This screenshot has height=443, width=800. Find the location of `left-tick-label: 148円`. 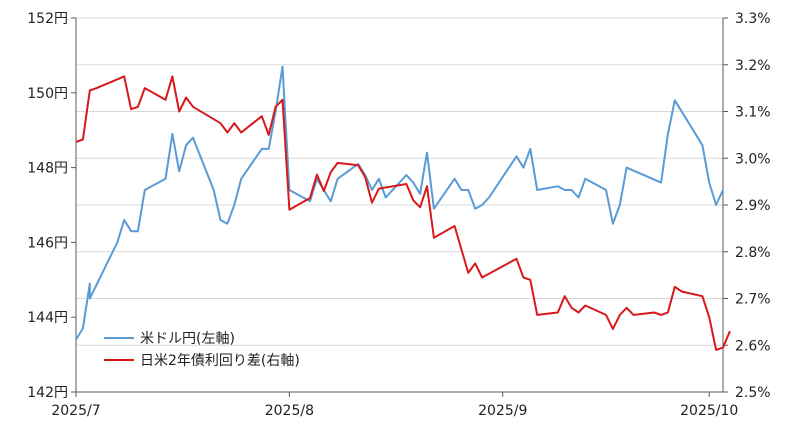

left-tick-label: 148円 is located at coordinates (47, 169).